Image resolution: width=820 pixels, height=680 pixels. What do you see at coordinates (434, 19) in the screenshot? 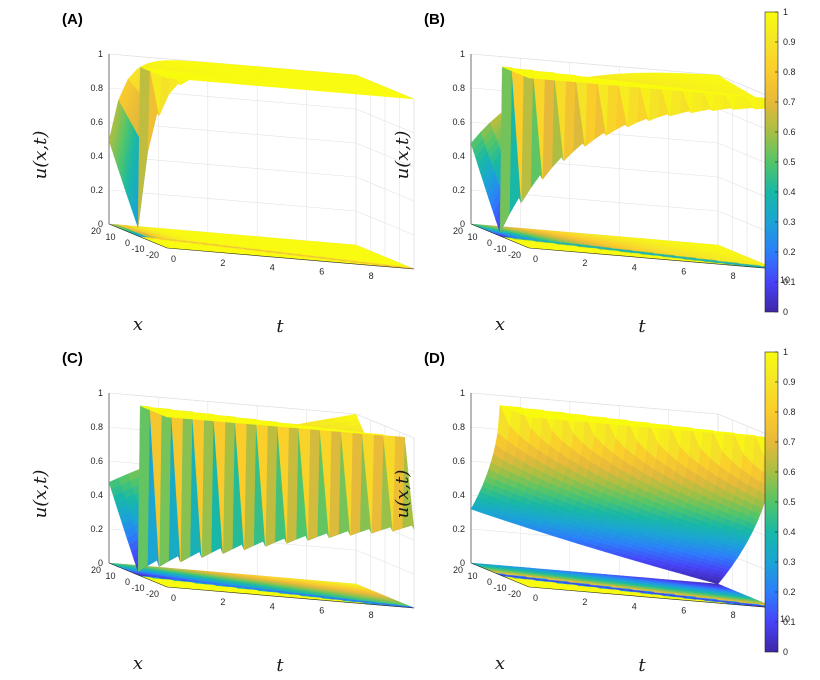
I see `panel-label: (B)` at bounding box center [434, 19].